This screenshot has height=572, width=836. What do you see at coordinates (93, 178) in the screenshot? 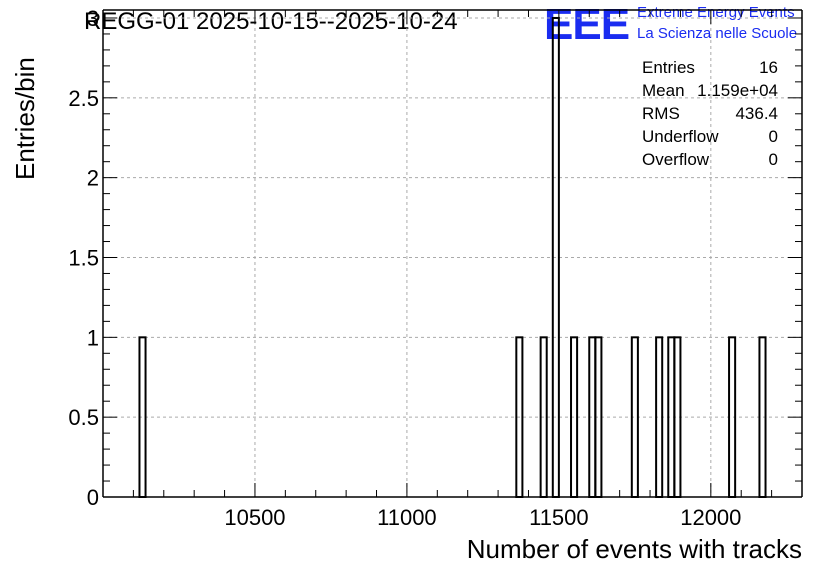
I see `y-tick-label: 2` at bounding box center [93, 178].